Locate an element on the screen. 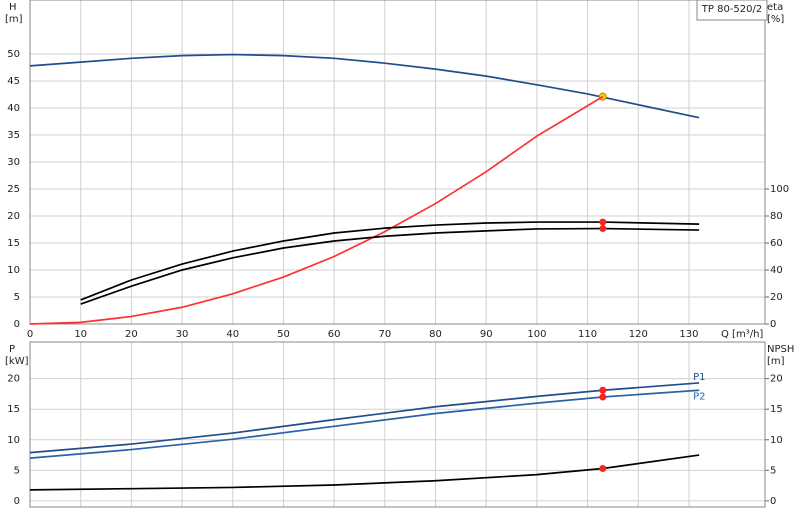 The height and width of the screenshot is (520, 800). y2-axis-label: NPSH is located at coordinates (780, 349).